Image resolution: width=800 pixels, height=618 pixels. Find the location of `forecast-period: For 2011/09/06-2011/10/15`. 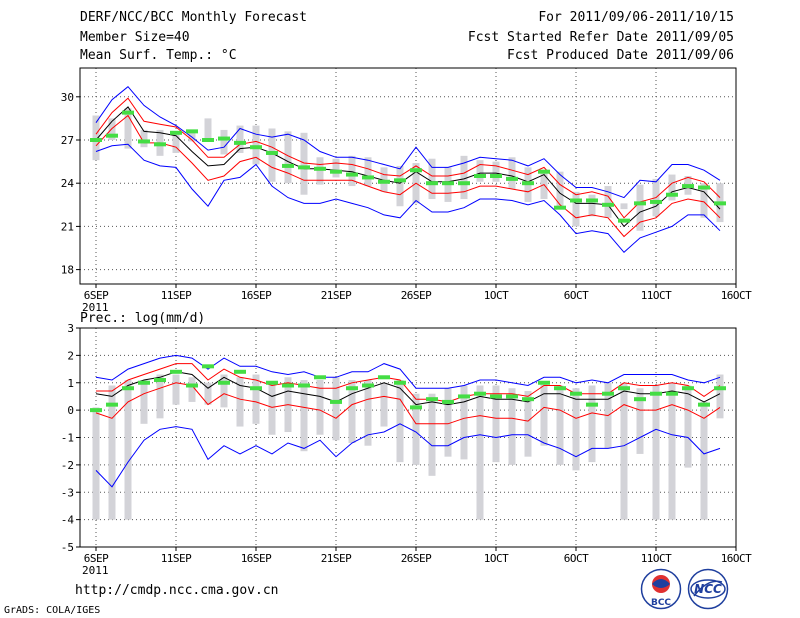

forecast-period: For 2011/09/06-2011/10/15 is located at coordinates (636, 17).